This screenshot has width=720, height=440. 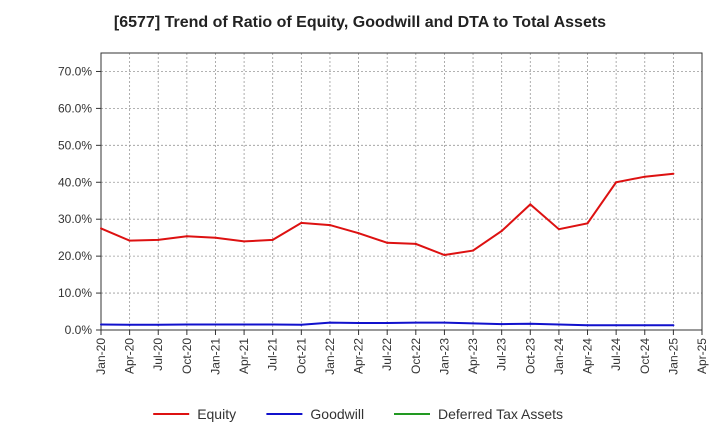 I want to click on legend-label-equity: Equity, so click(x=216, y=414).